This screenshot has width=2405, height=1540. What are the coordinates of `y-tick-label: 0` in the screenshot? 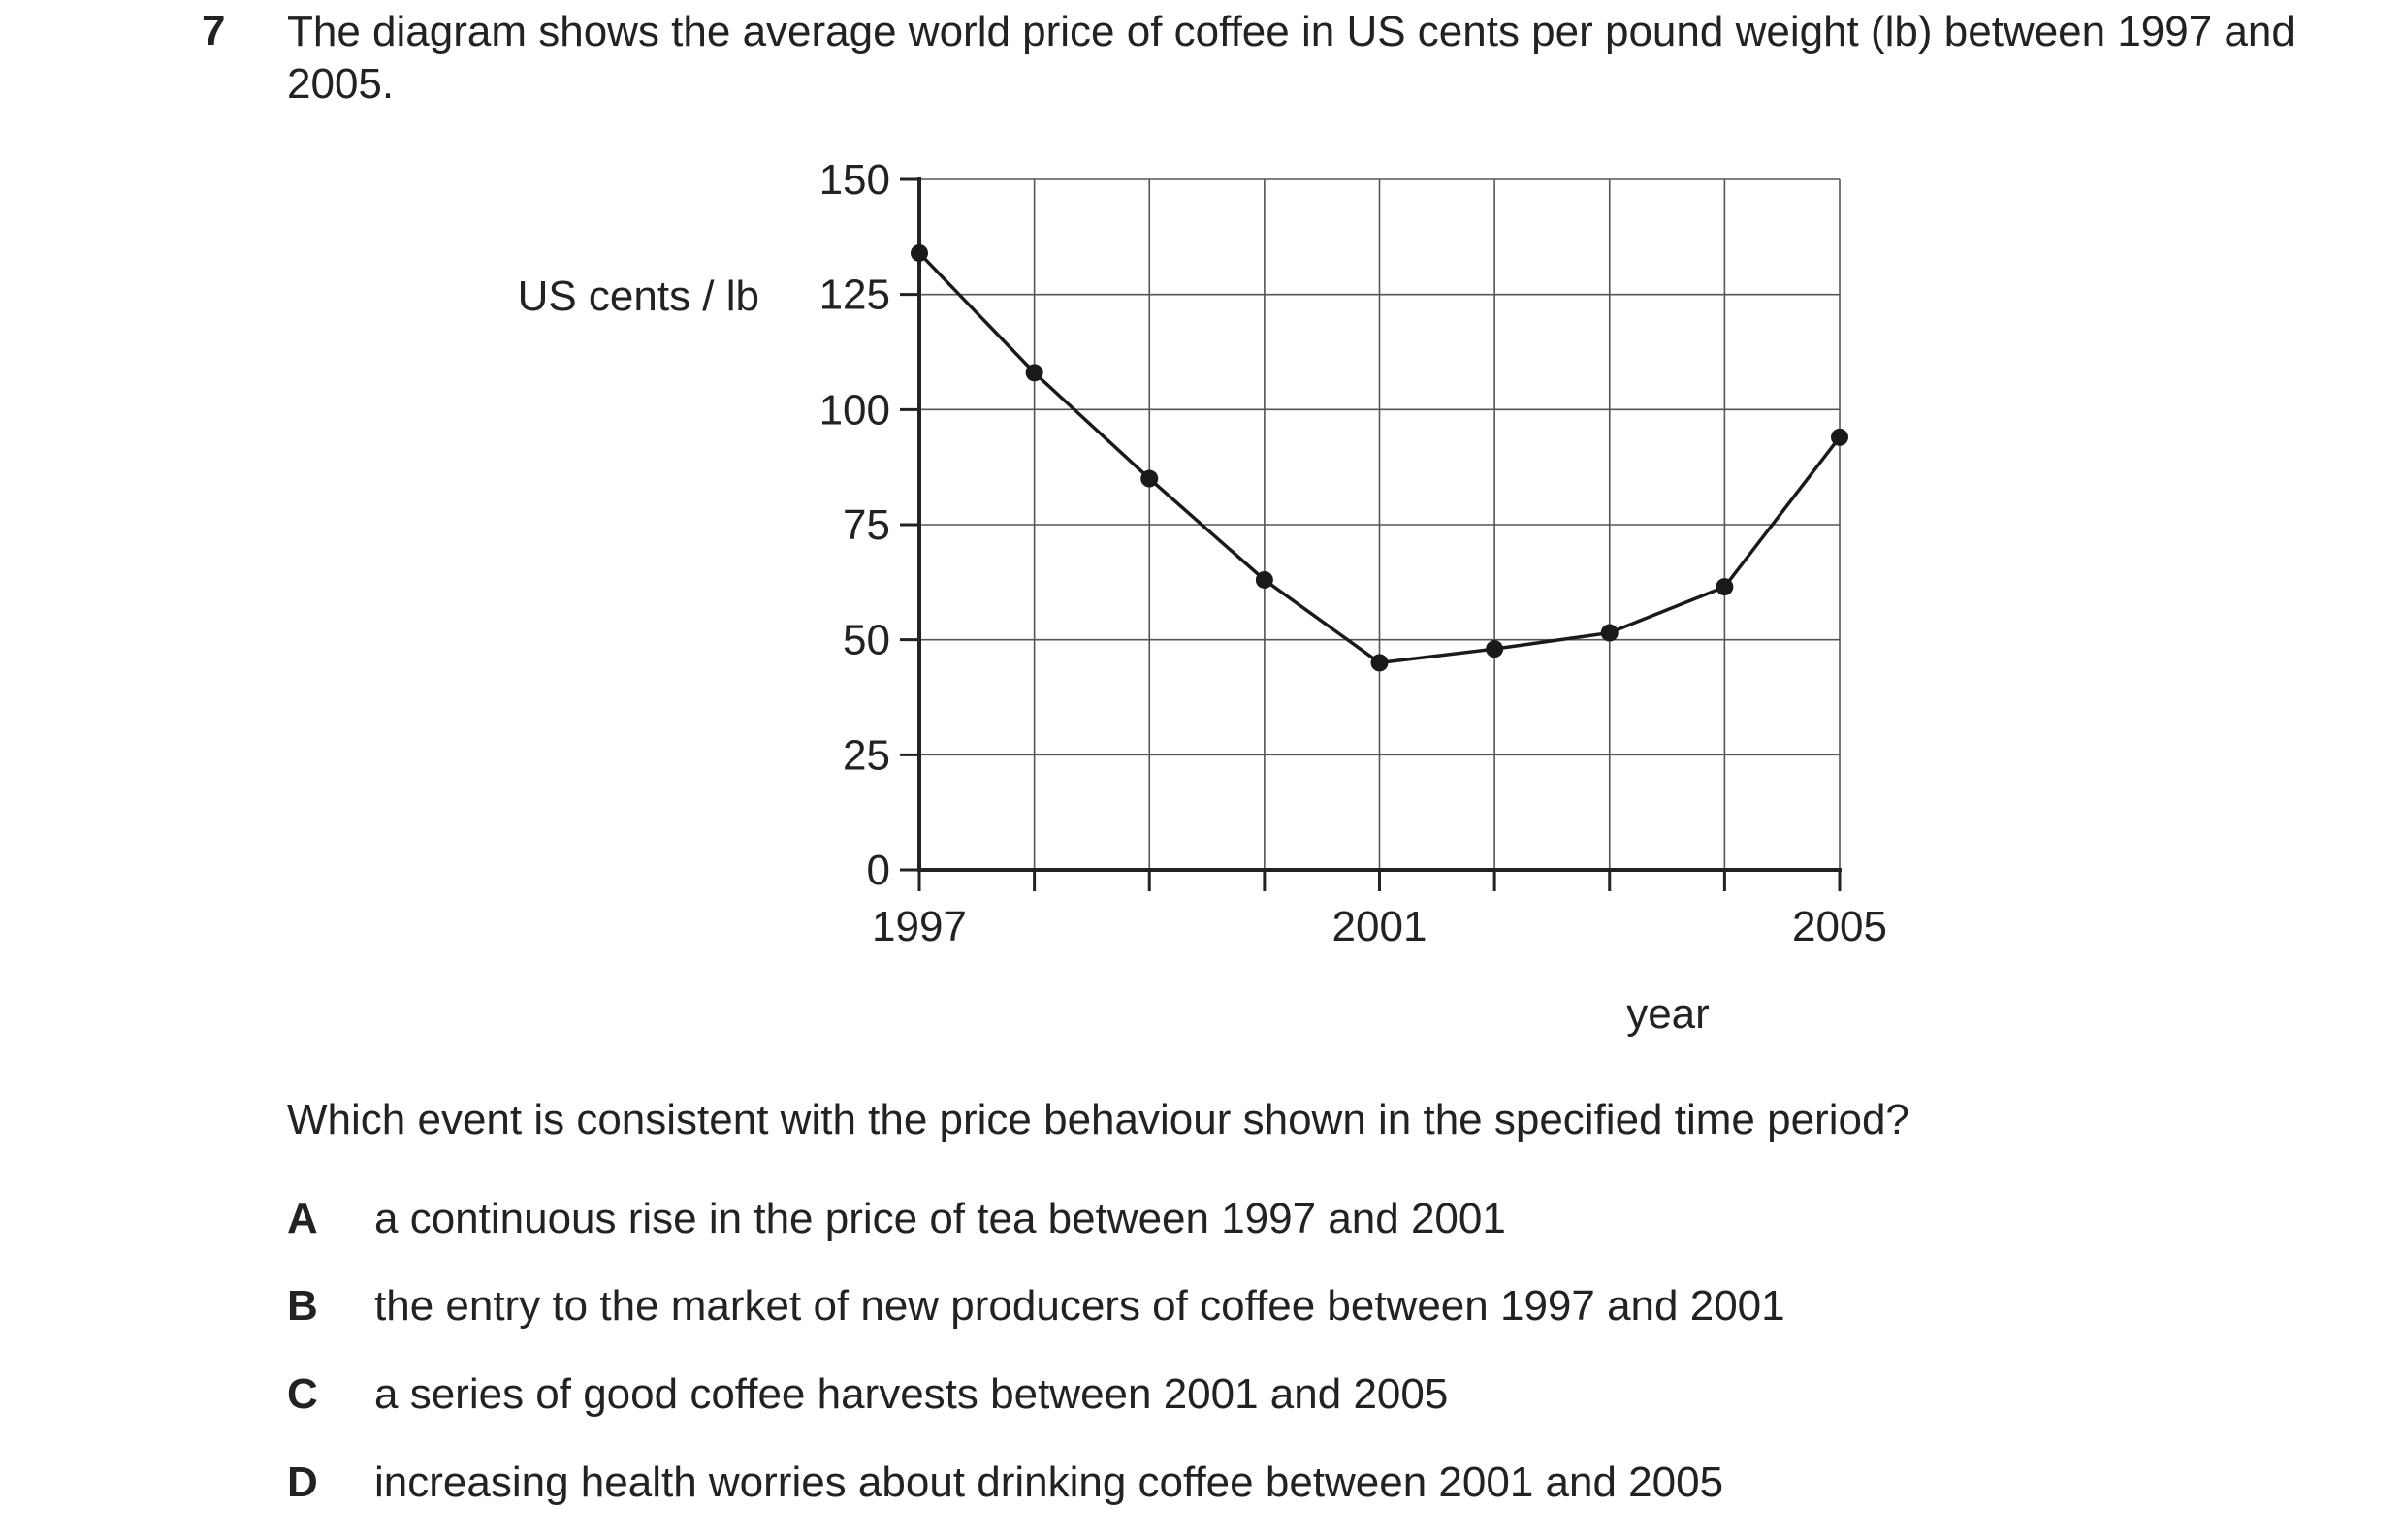 It's located at (878, 871).